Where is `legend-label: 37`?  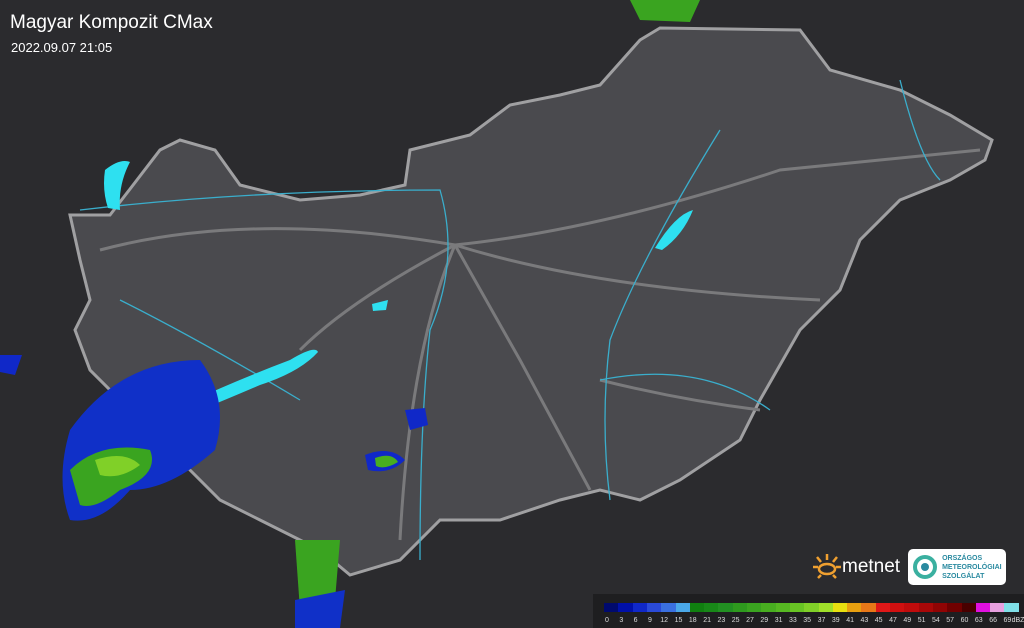 legend-label: 37 is located at coordinates (821, 620).